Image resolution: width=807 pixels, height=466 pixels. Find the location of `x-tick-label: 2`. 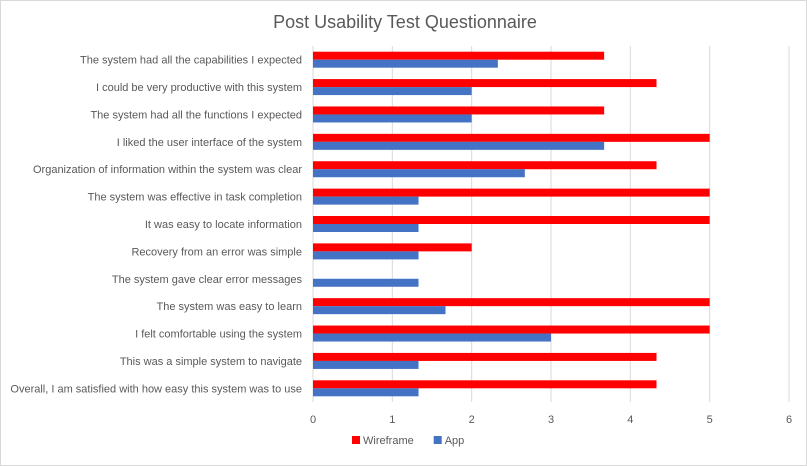

x-tick-label: 2 is located at coordinates (472, 420).